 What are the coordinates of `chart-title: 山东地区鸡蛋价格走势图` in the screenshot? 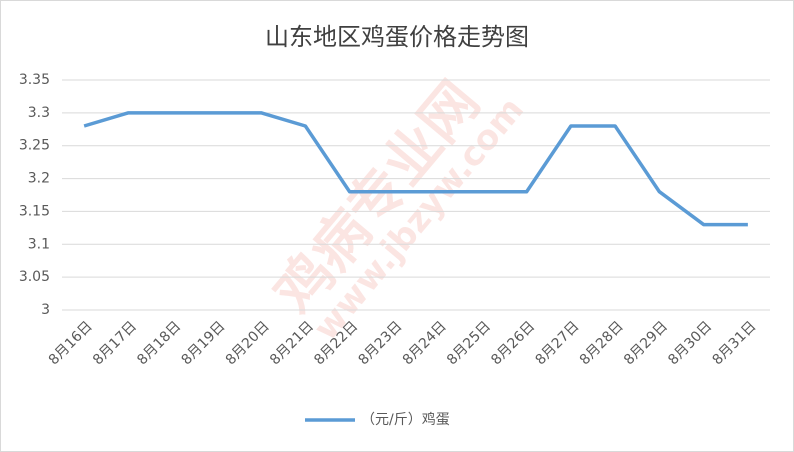 It's located at (397, 37).